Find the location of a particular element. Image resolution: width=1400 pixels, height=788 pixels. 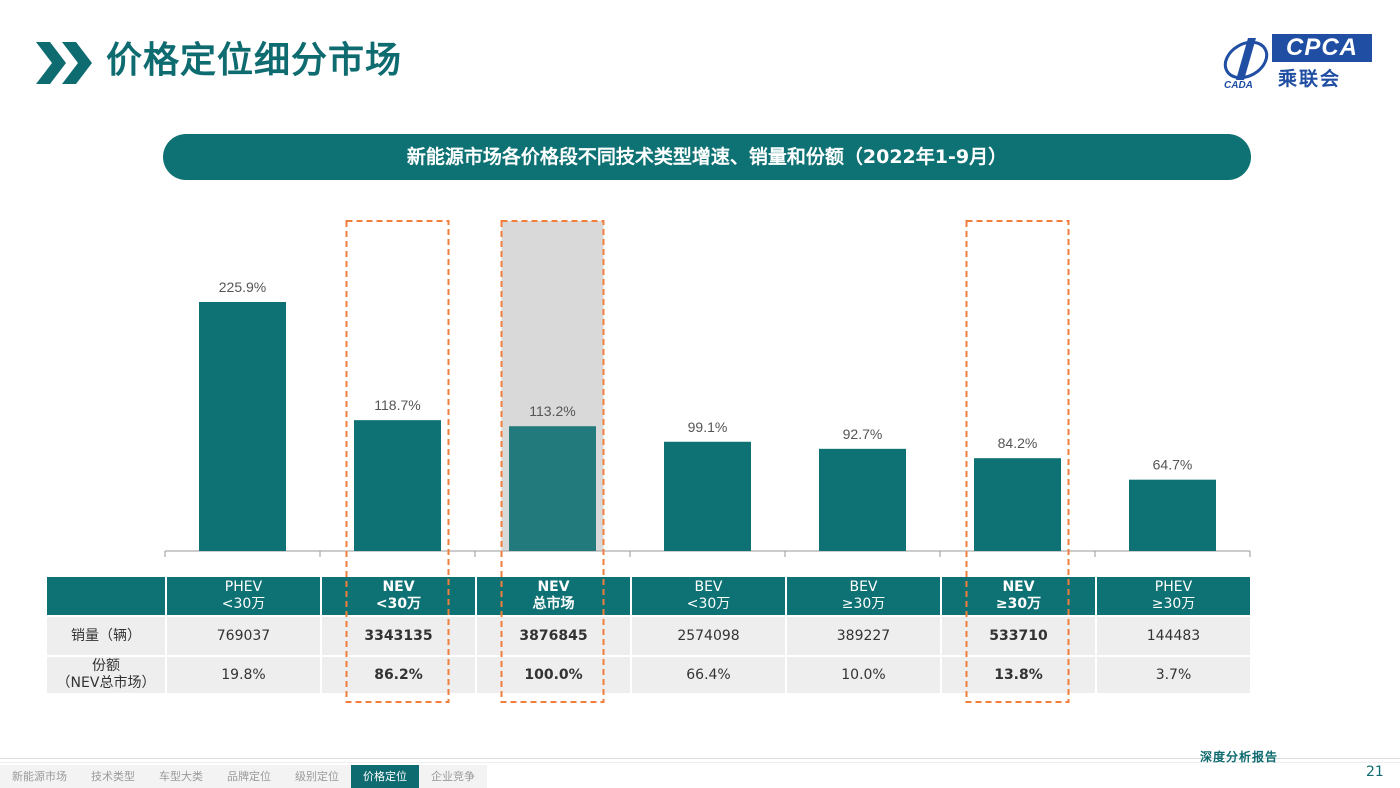

table-header-cell: BEV ≥30万 is located at coordinates (863, 596).